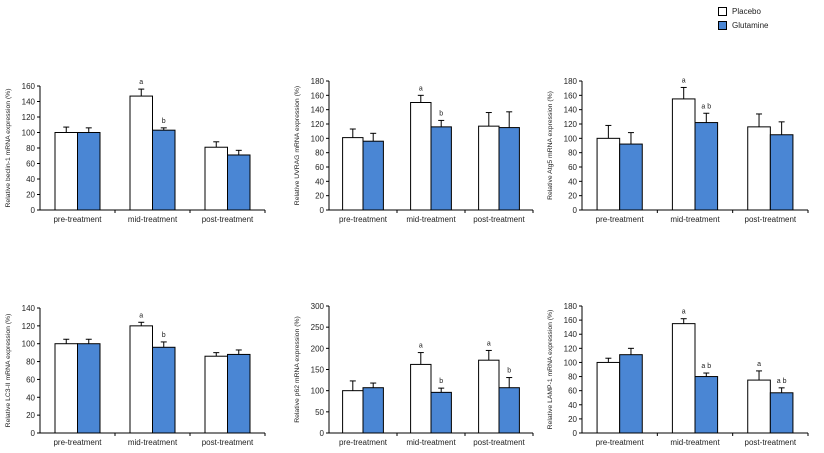 Image resolution: width=824 pixels, height=453 pixels. Describe the element at coordinates (8, 371) in the screenshot. I see `y-axis-label: Relative LC3-II mRNA expression (%)` at that location.